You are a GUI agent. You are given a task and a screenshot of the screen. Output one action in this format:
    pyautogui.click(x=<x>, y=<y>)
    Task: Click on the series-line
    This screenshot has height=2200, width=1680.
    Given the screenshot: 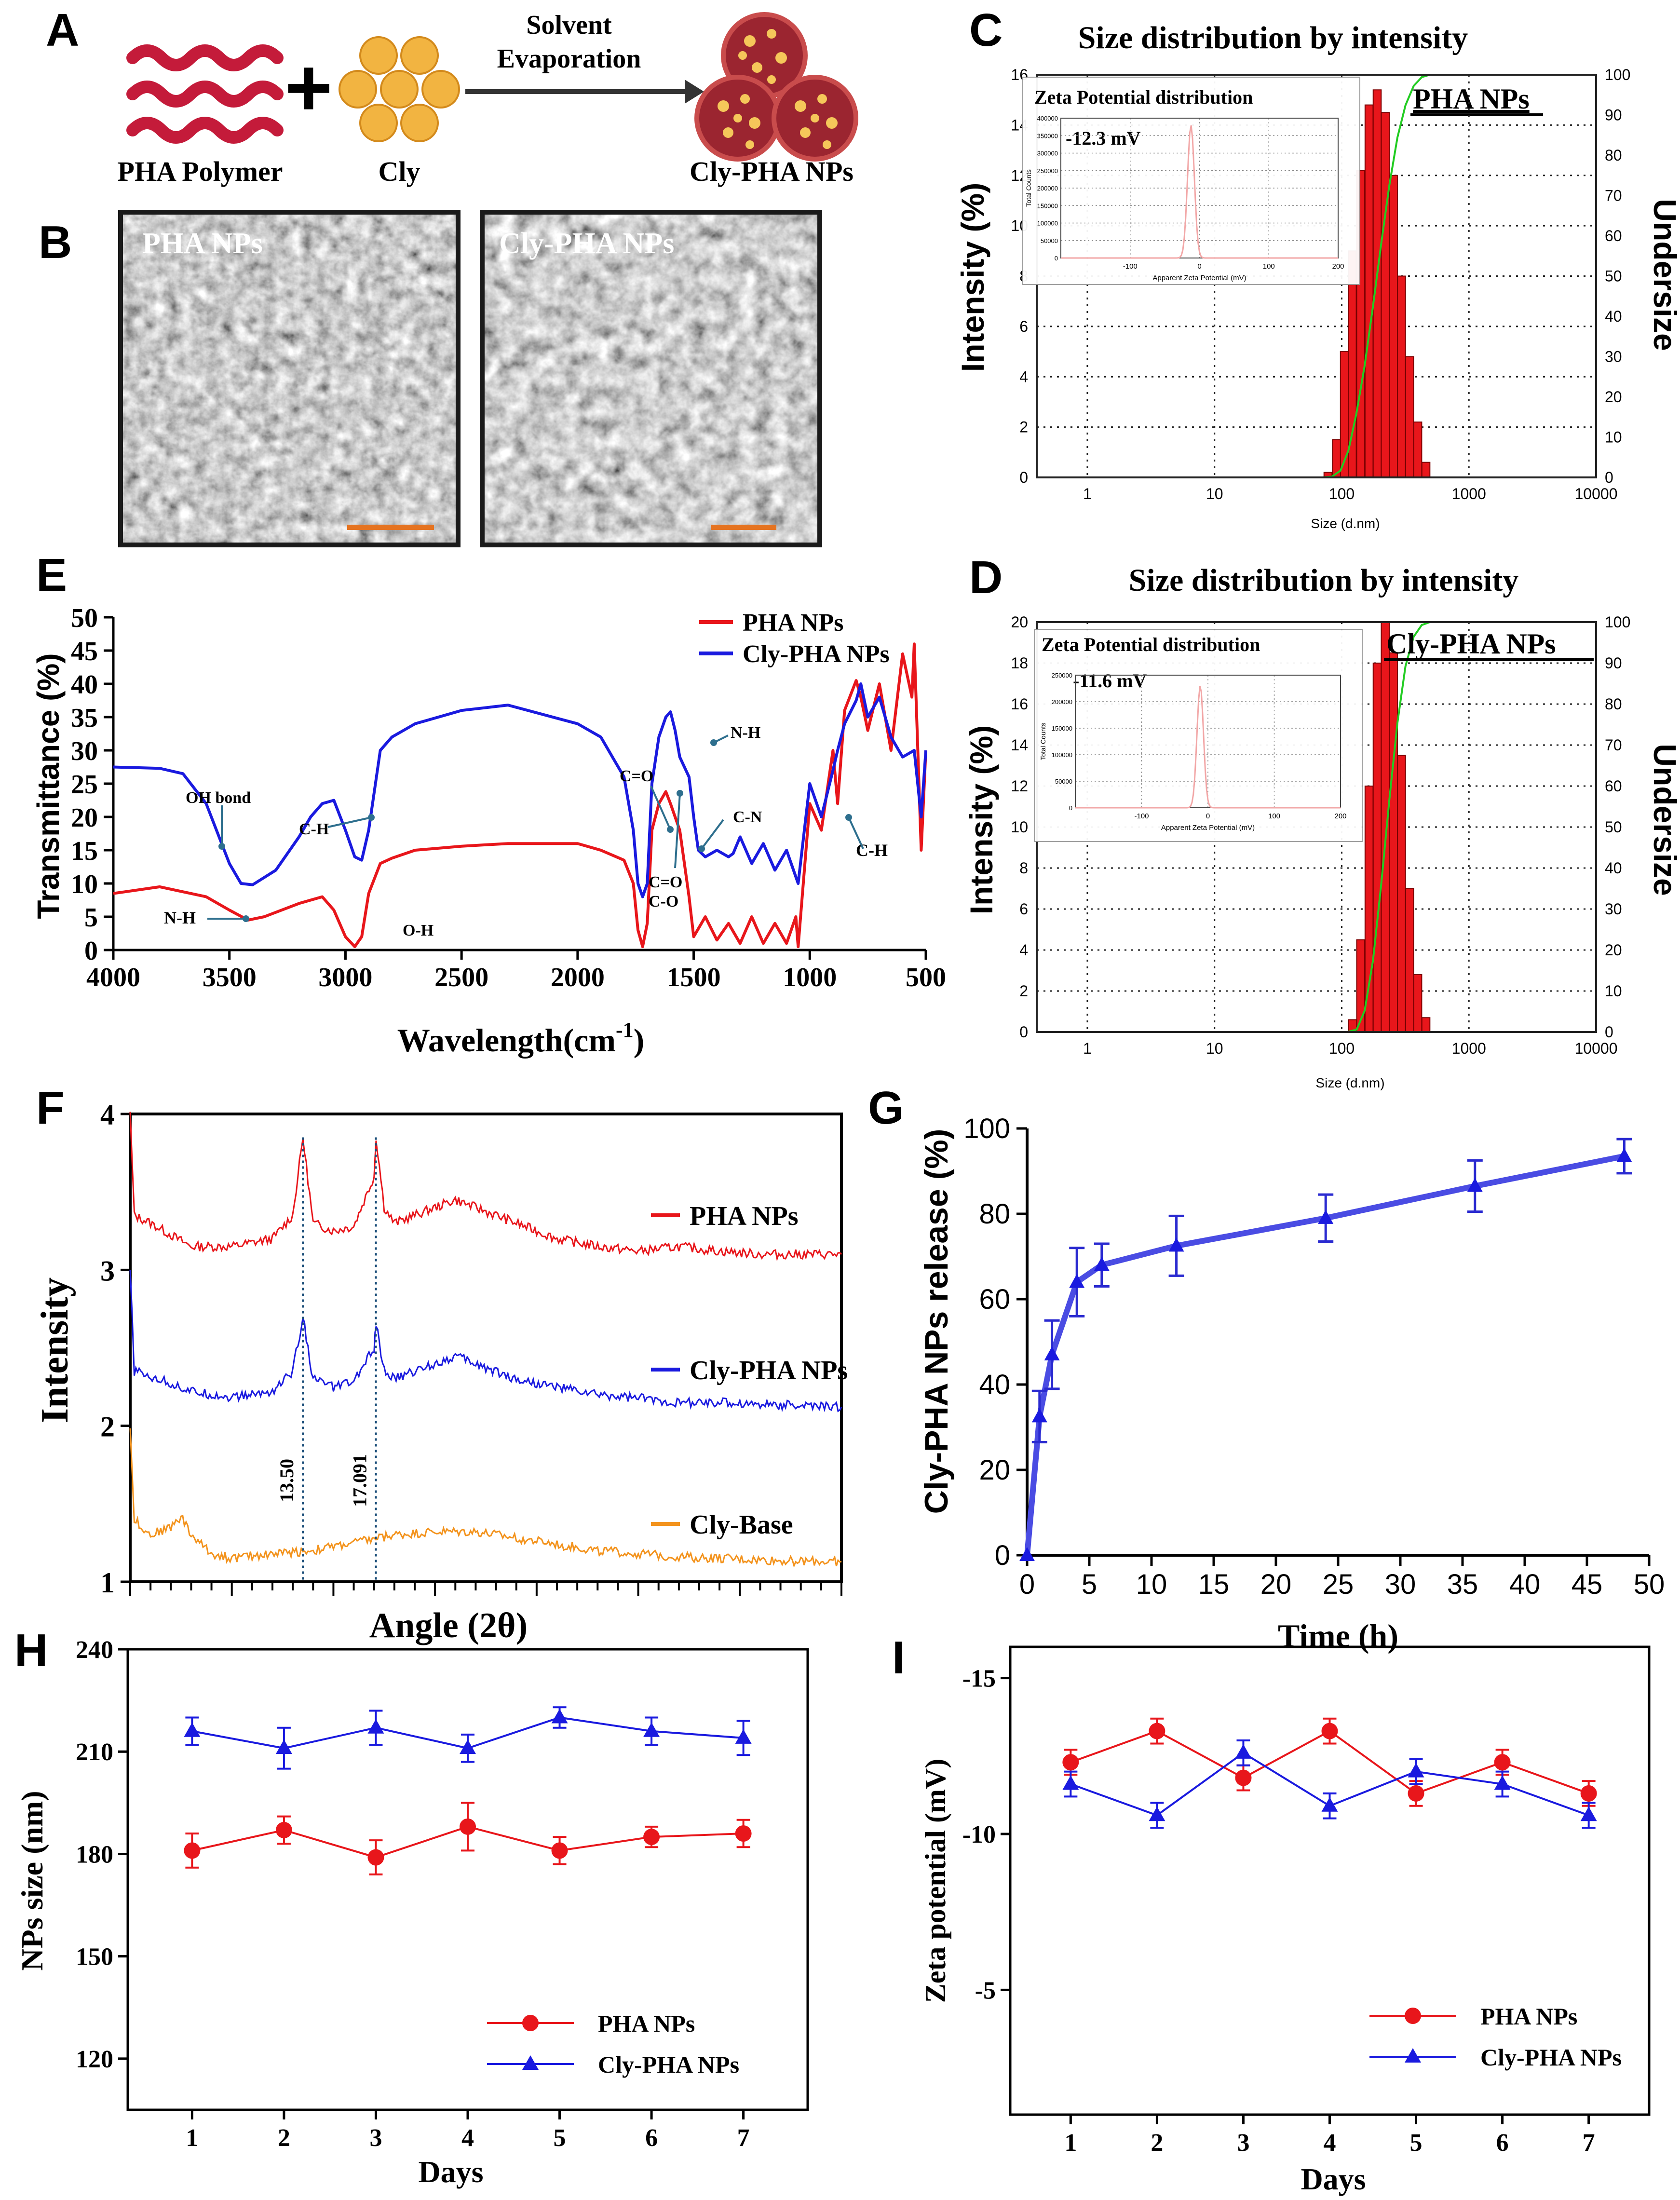 What is the action you would take?
    pyautogui.click(x=486, y=1187)
    